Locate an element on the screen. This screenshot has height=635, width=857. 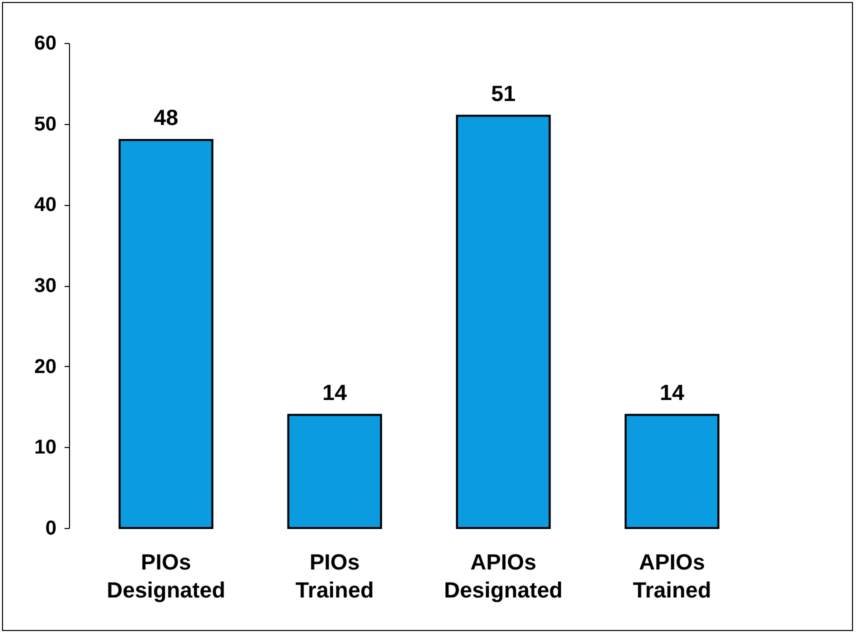
x-tick-label: APIOs Trained is located at coordinates (672, 576).